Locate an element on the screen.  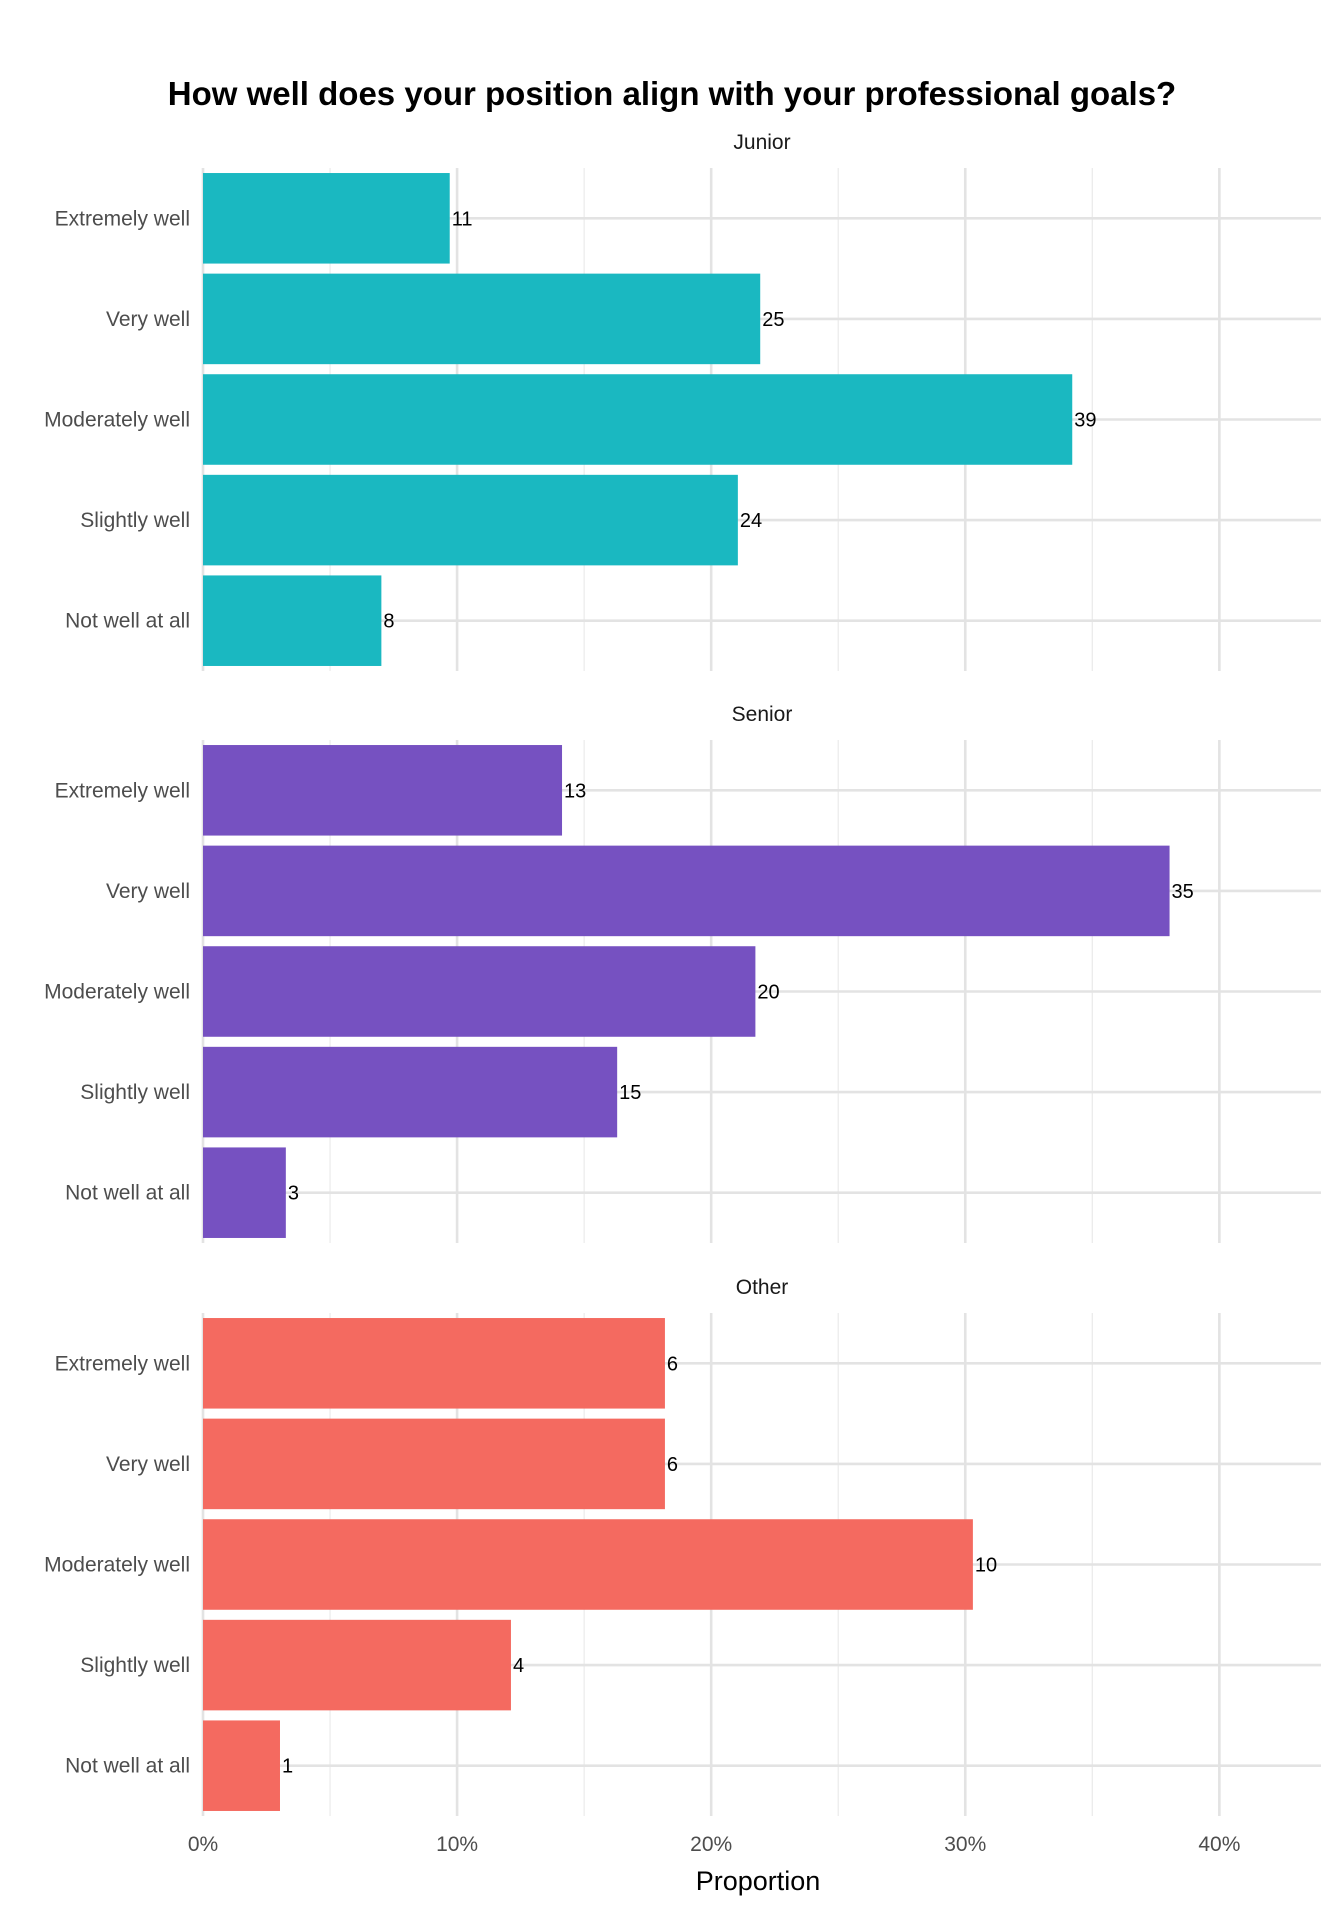
data-label: 25 is located at coordinates (773, 320).